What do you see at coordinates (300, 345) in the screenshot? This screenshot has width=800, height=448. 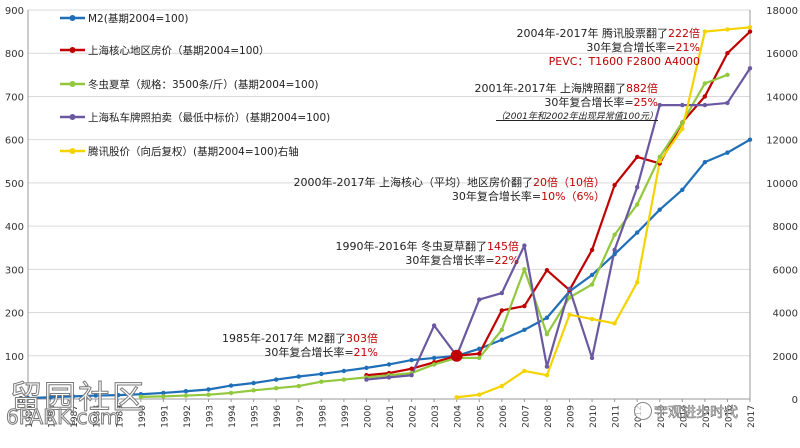 I see `annotation-m2: 1985年-2017年 M2翻了303倍 30年复合增长率=21%` at bounding box center [300, 345].